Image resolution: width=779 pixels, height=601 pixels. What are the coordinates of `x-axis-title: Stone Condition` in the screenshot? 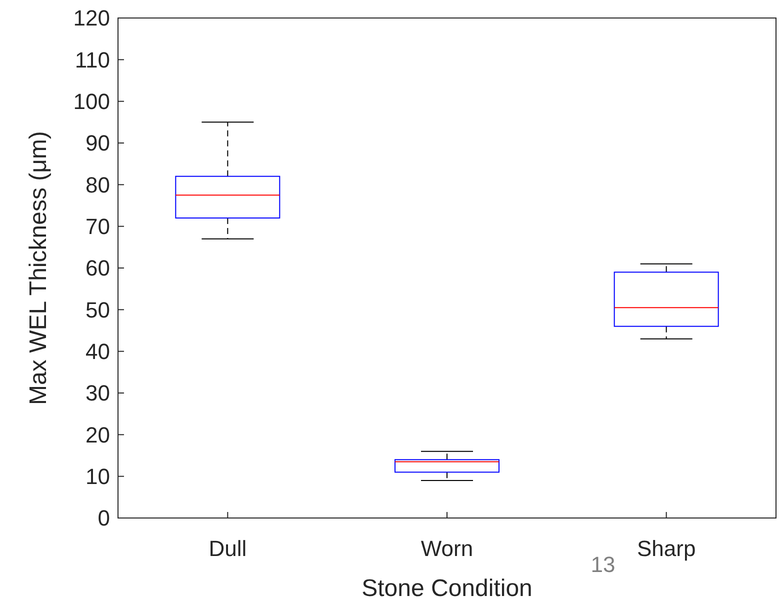 It's located at (447, 588).